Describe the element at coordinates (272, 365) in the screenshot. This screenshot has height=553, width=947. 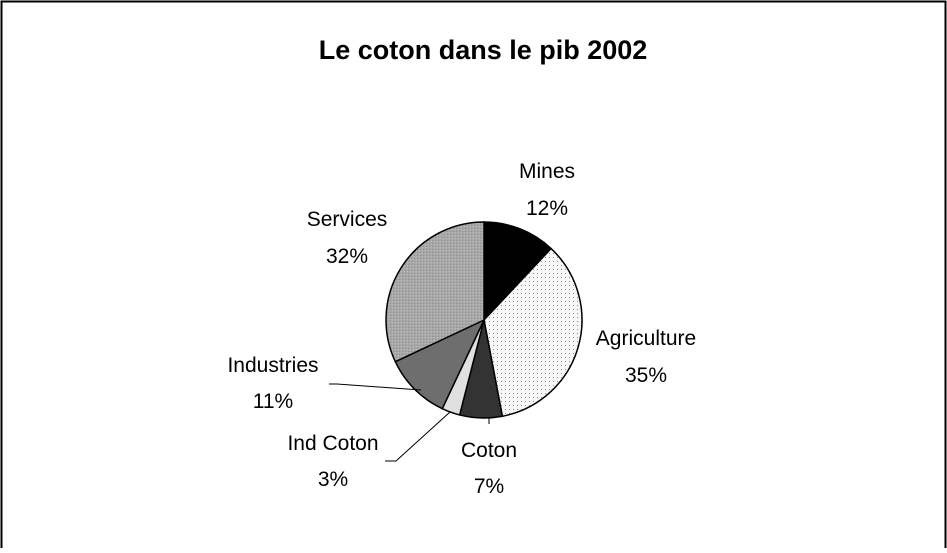
I see `label-industries: Industries` at that location.